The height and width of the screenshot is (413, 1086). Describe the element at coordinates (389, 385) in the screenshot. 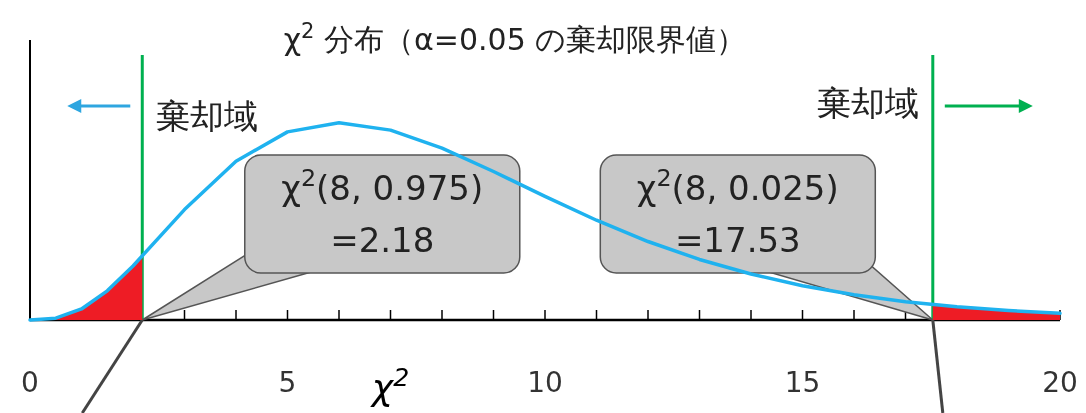

I see `x-axis-title: χ$^{2}$` at that location.